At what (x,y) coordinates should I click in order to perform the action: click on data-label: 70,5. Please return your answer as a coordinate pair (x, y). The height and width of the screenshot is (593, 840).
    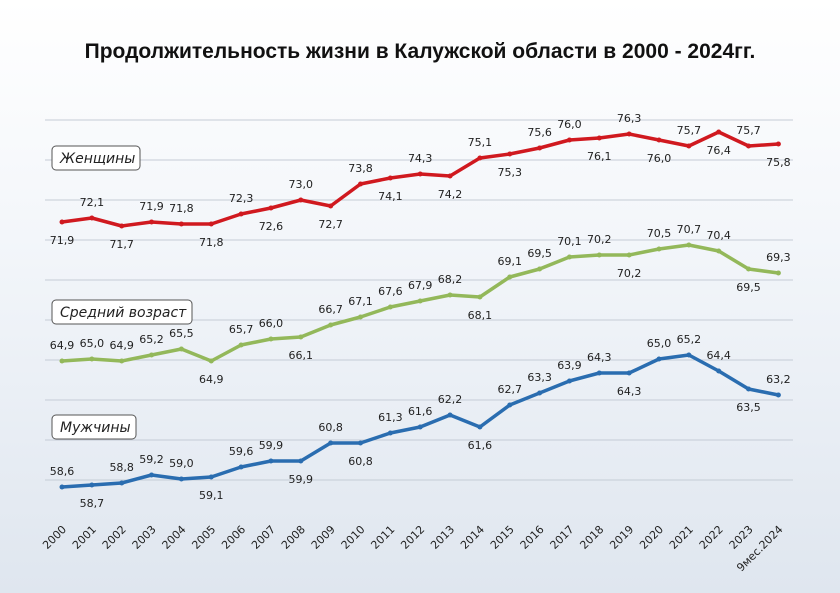
    Looking at the image, I should click on (659, 233).